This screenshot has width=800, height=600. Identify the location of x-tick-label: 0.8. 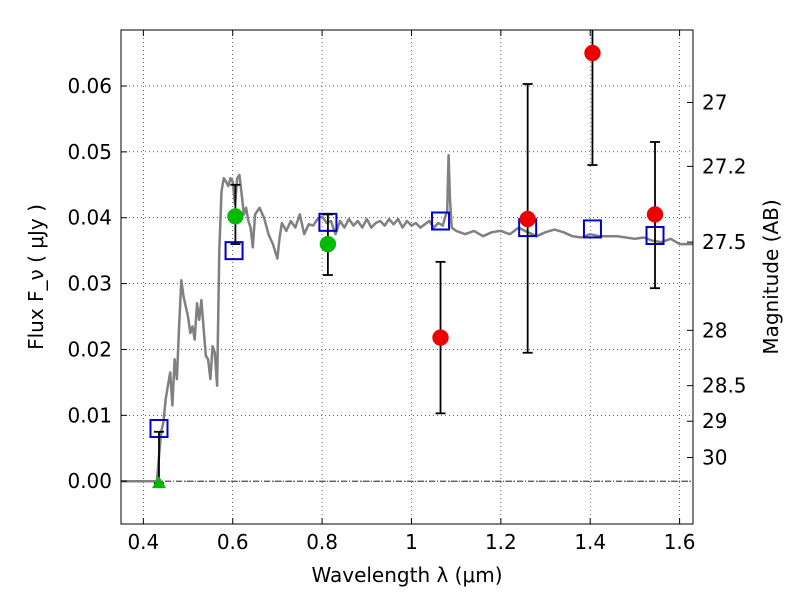
(322, 542).